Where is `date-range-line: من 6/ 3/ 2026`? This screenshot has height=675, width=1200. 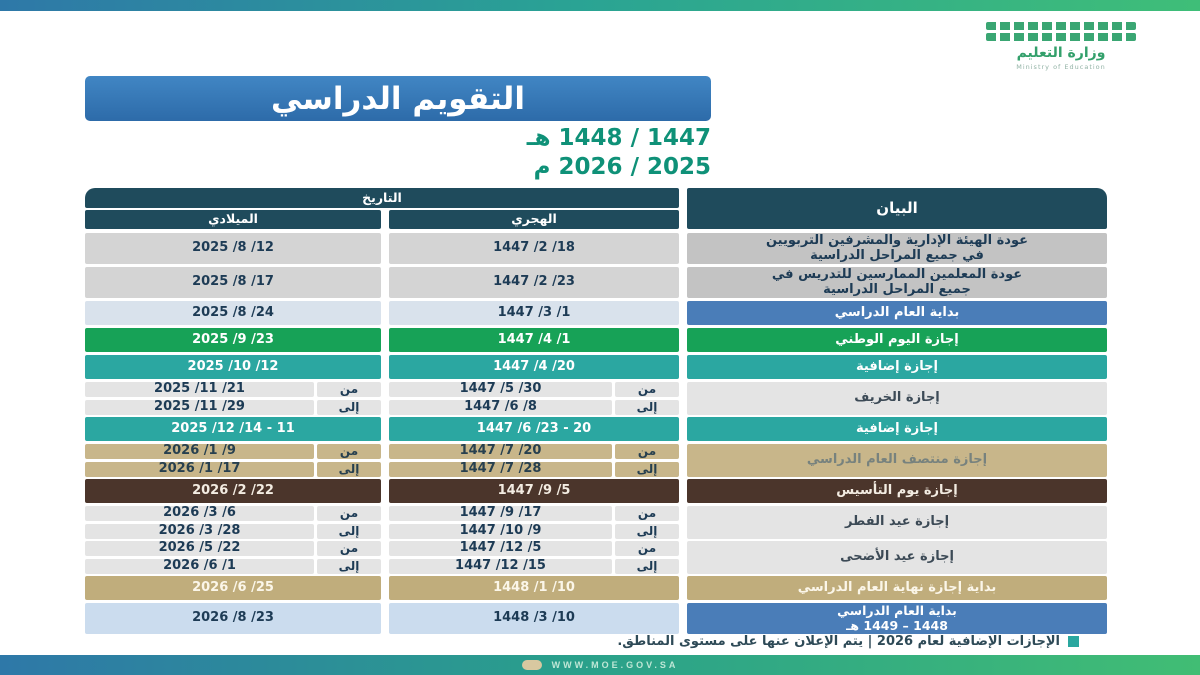 date-range-line: من 6/ 3/ 2026 is located at coordinates (233, 513).